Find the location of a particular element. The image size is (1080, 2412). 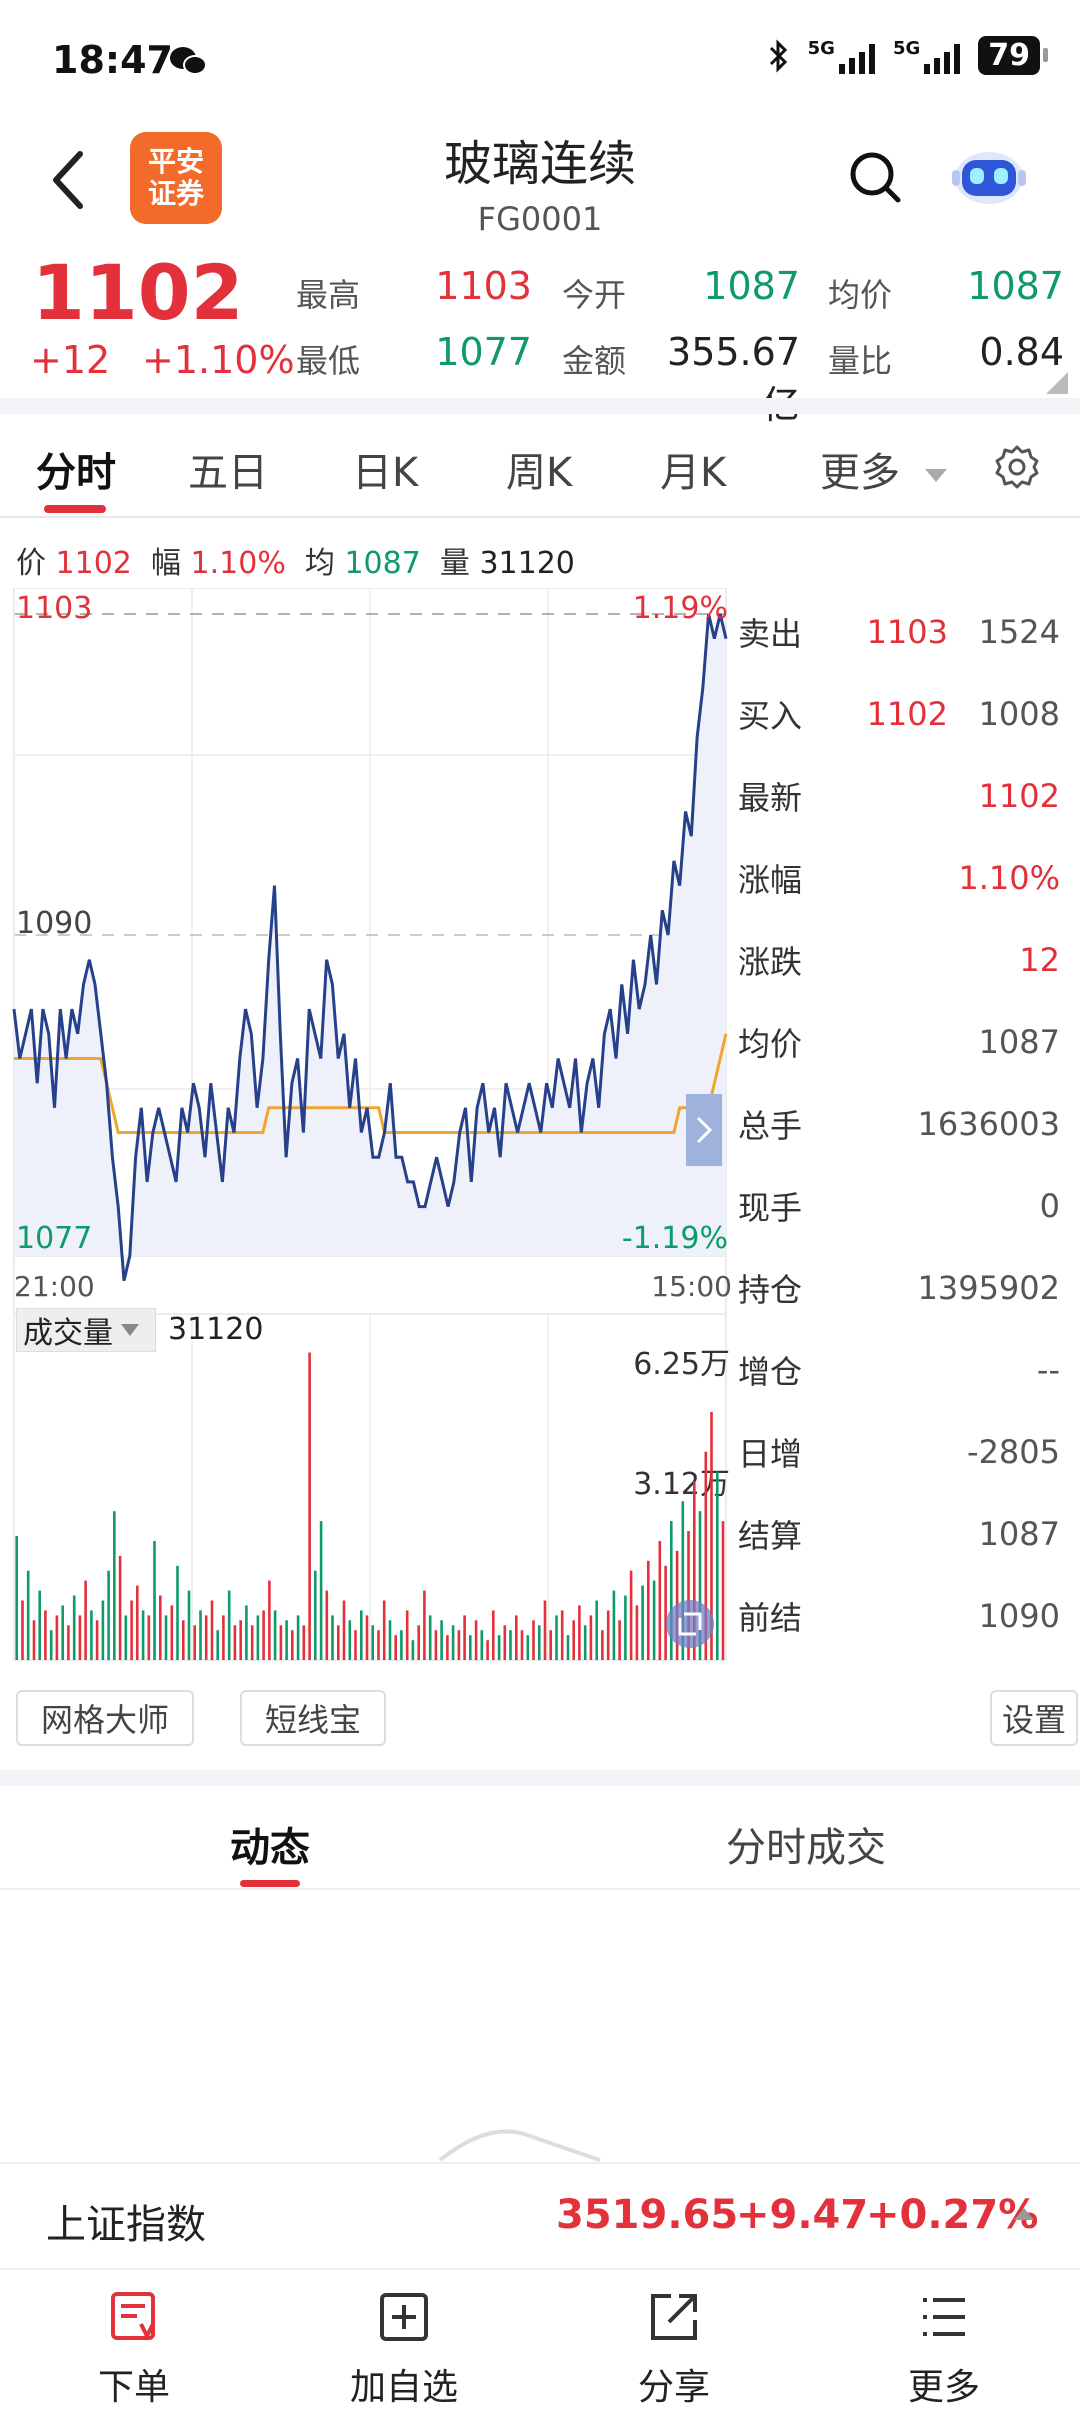

stat-label-low: 最低 is located at coordinates (328, 361).